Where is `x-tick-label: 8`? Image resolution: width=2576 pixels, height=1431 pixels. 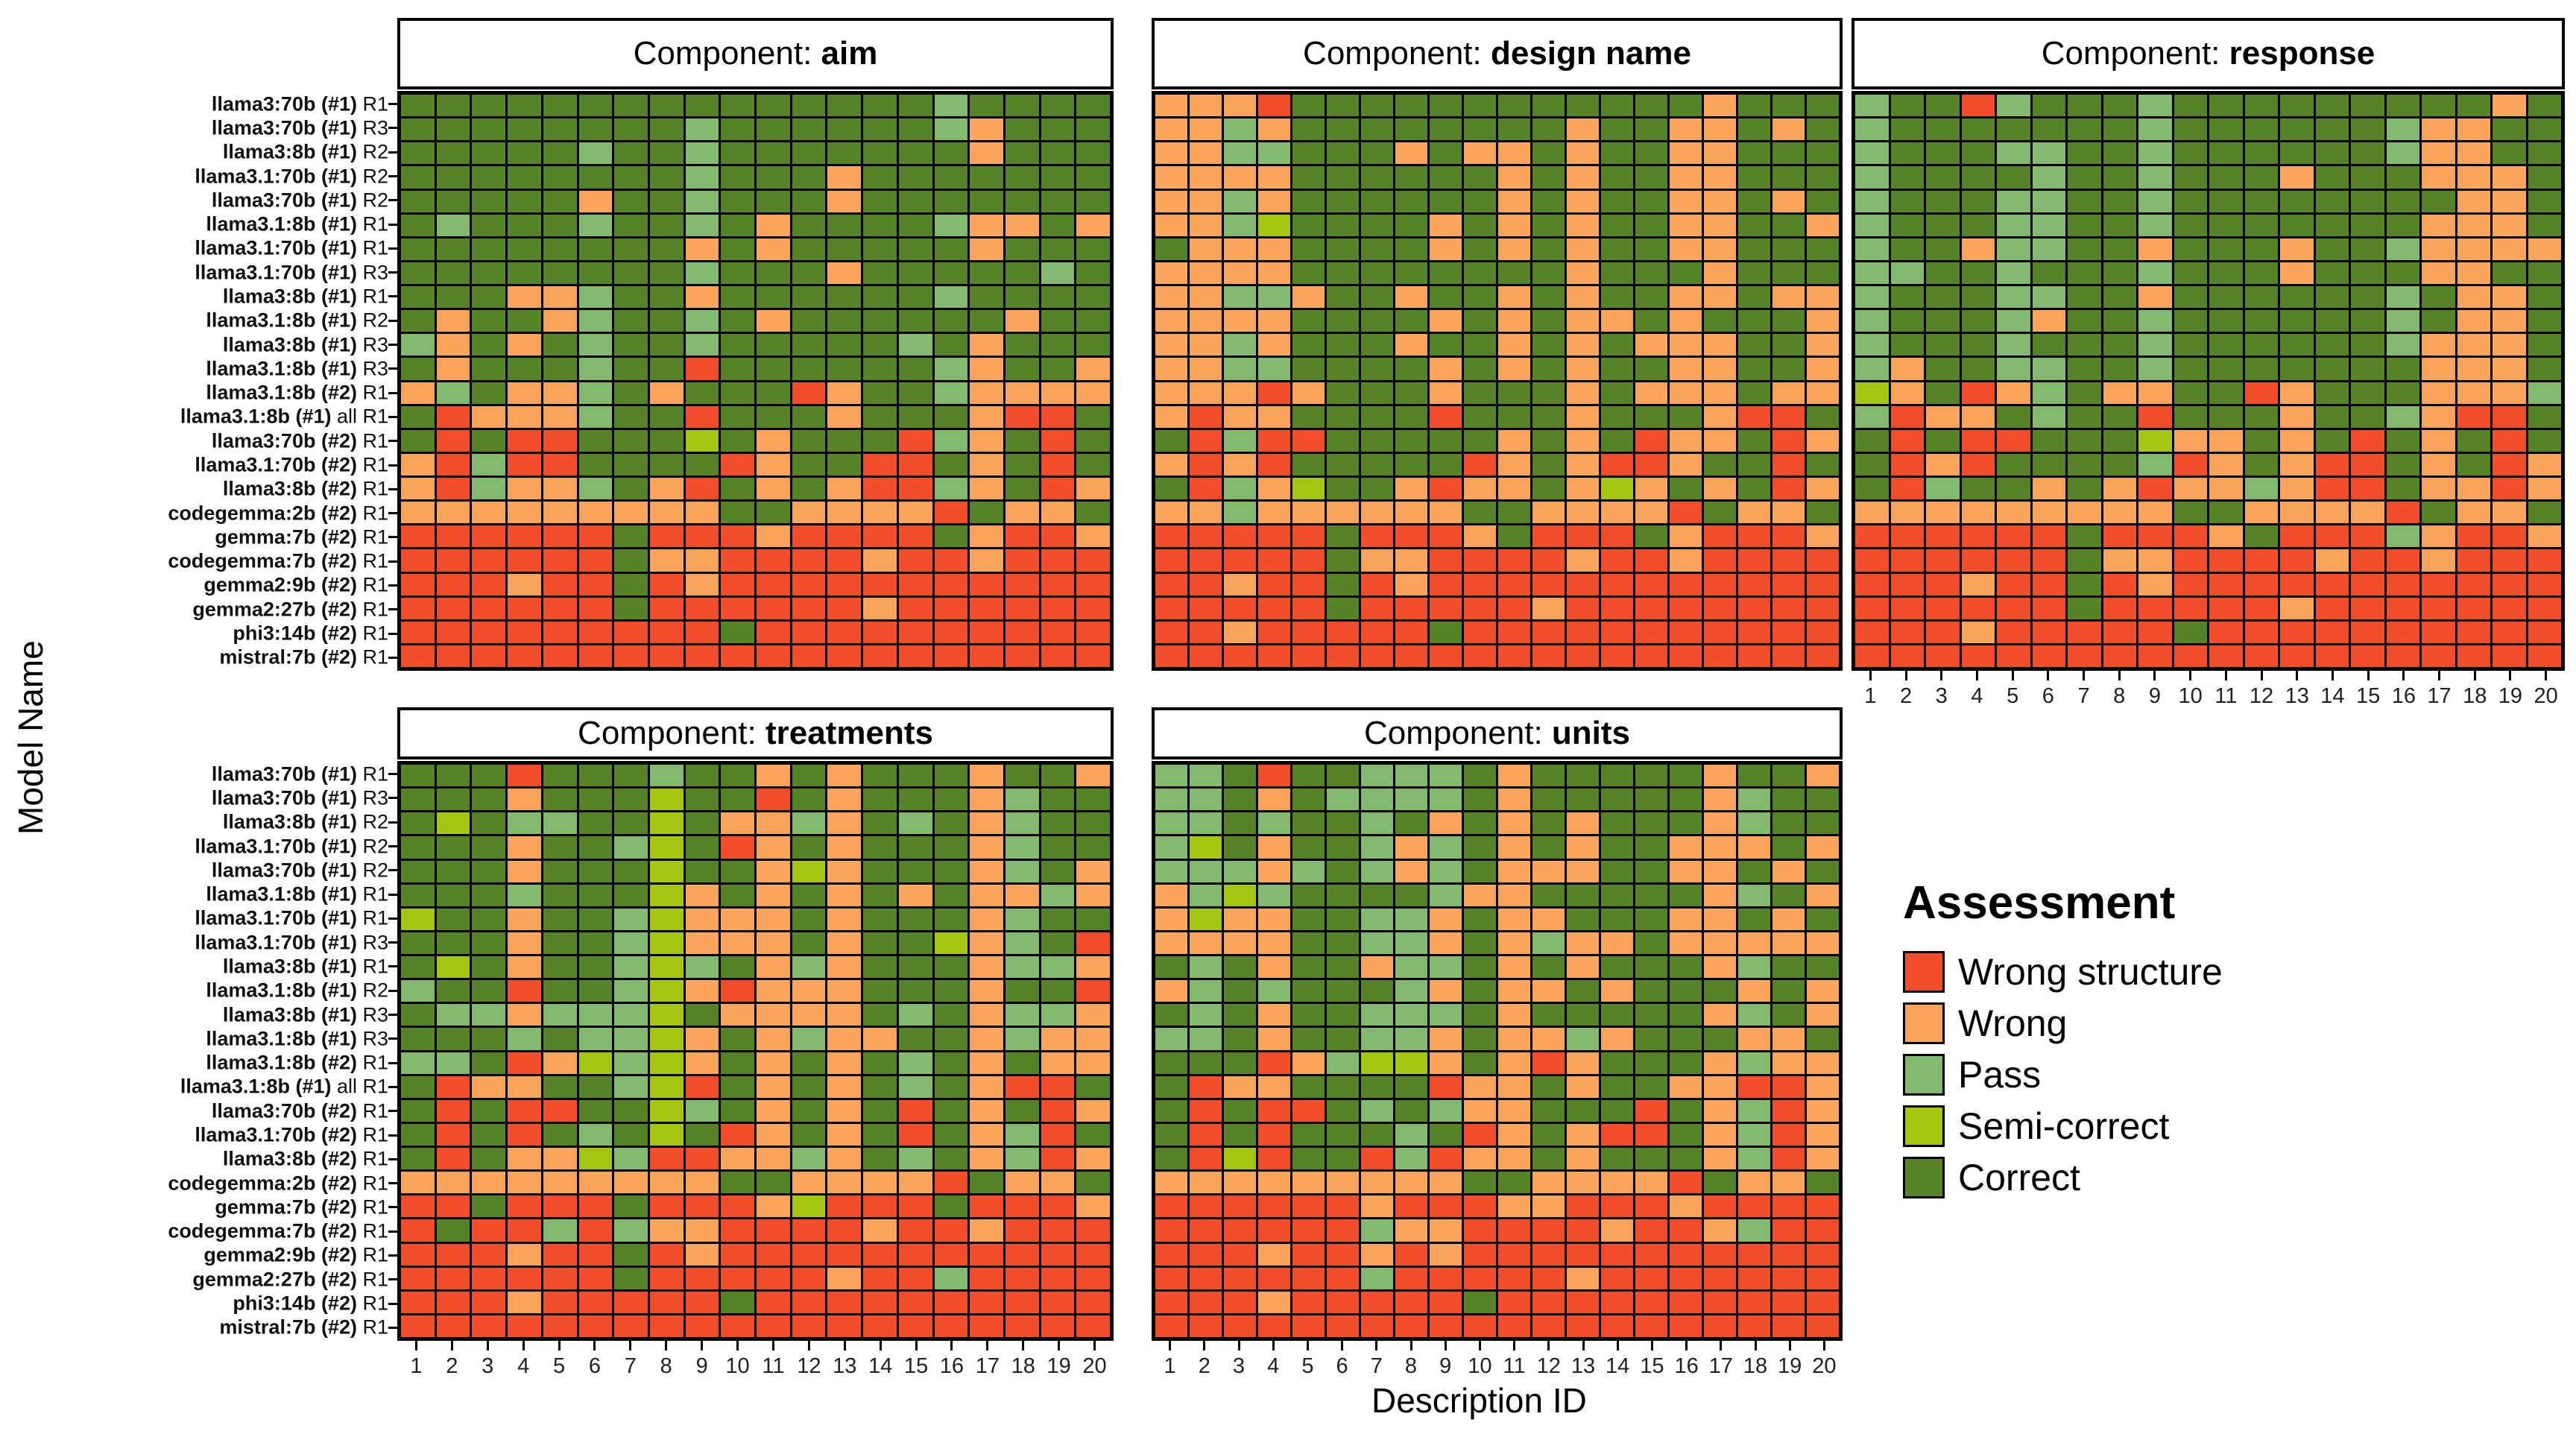
x-tick-label: 8 is located at coordinates (1411, 1366).